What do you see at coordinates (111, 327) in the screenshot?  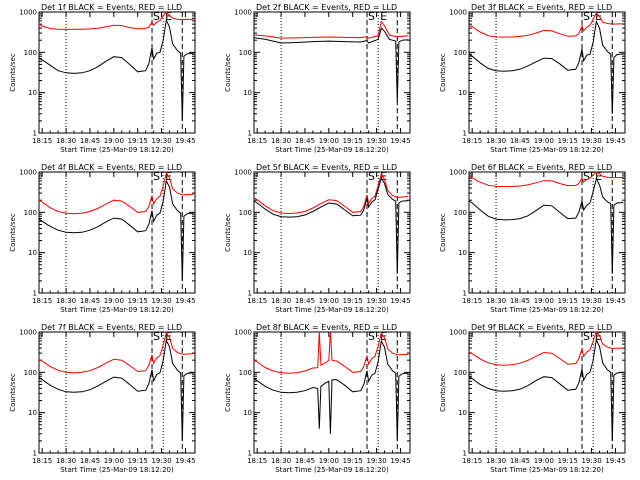 I see `panel-title: Det 7f BLACK = Events, RED = LLD` at bounding box center [111, 327].